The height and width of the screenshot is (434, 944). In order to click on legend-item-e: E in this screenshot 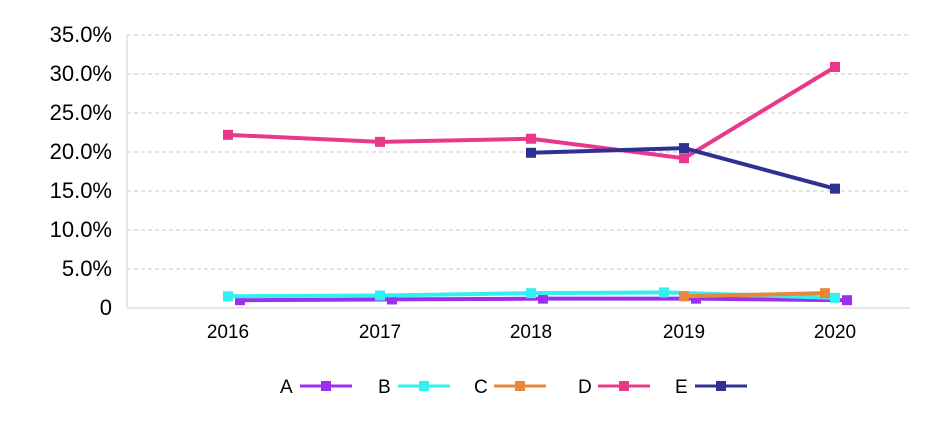, I will do `click(711, 387)`.